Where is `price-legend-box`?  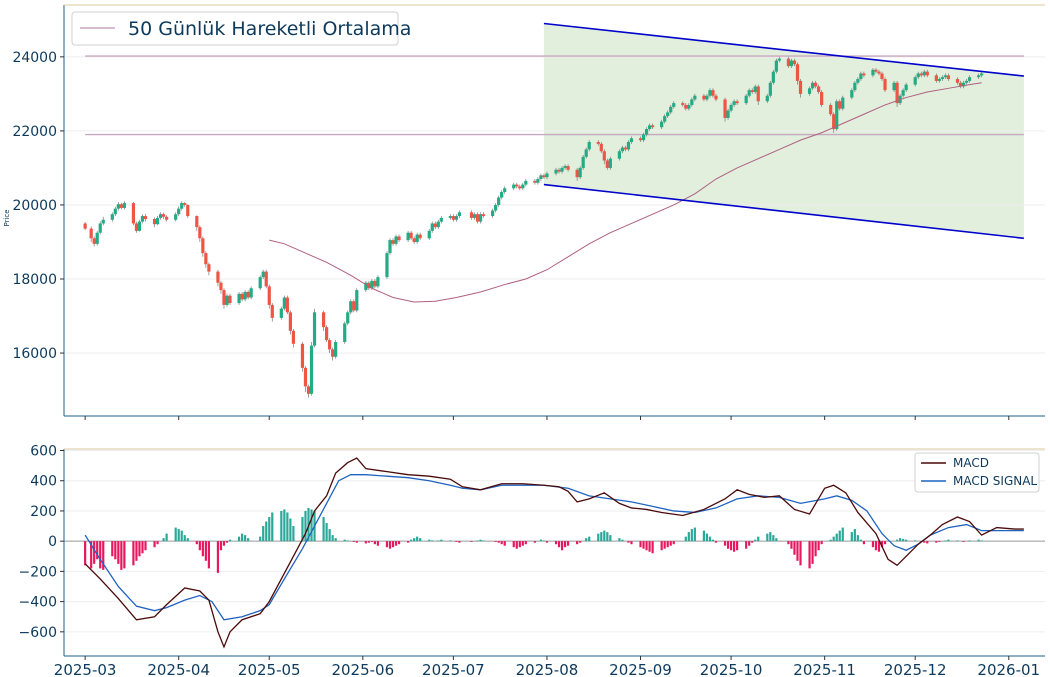
price-legend-box is located at coordinates (235, 28).